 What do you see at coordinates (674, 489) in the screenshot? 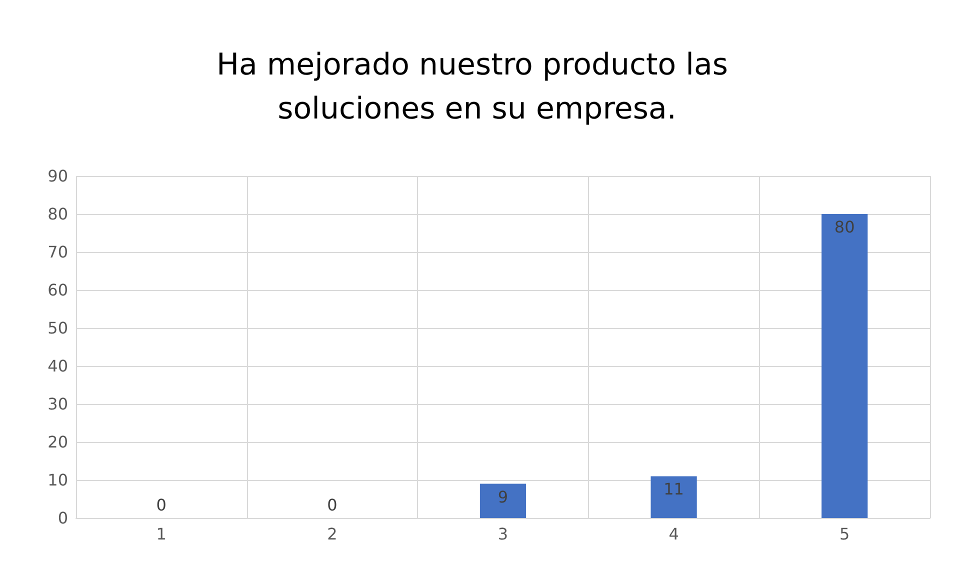
I see `data-label: 11` at bounding box center [674, 489].